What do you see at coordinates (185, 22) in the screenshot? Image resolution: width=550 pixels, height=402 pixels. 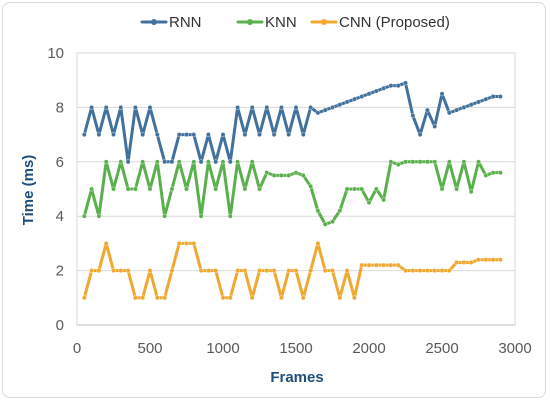 I see `legend-label: RNN` at bounding box center [185, 22].